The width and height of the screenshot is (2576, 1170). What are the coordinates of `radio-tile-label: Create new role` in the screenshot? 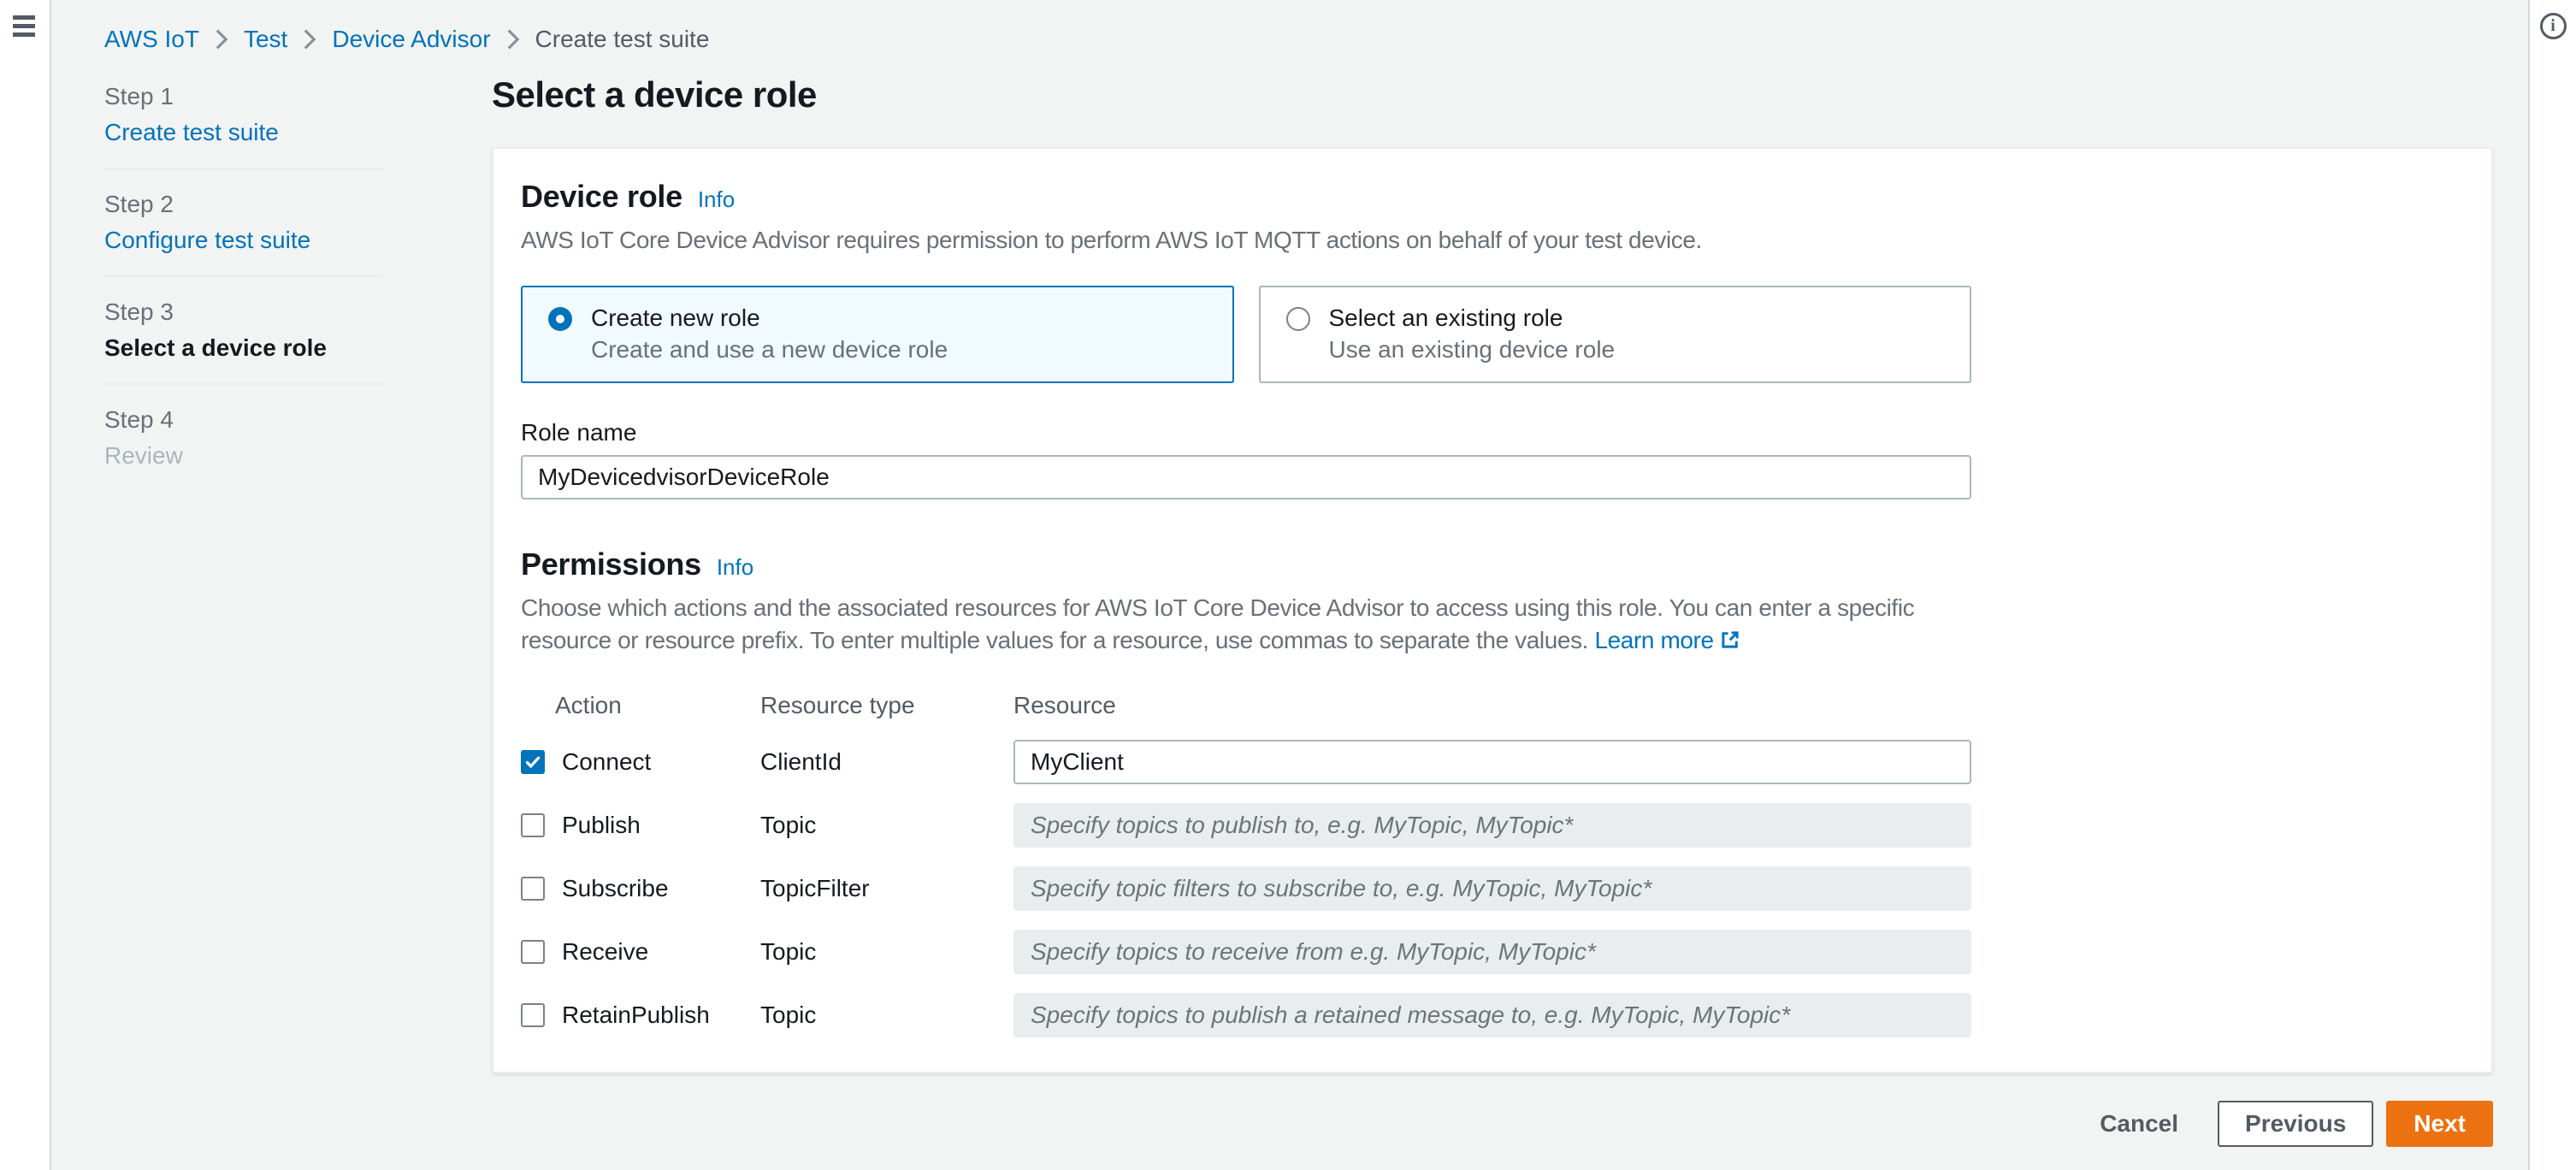 It's located at (675, 317).